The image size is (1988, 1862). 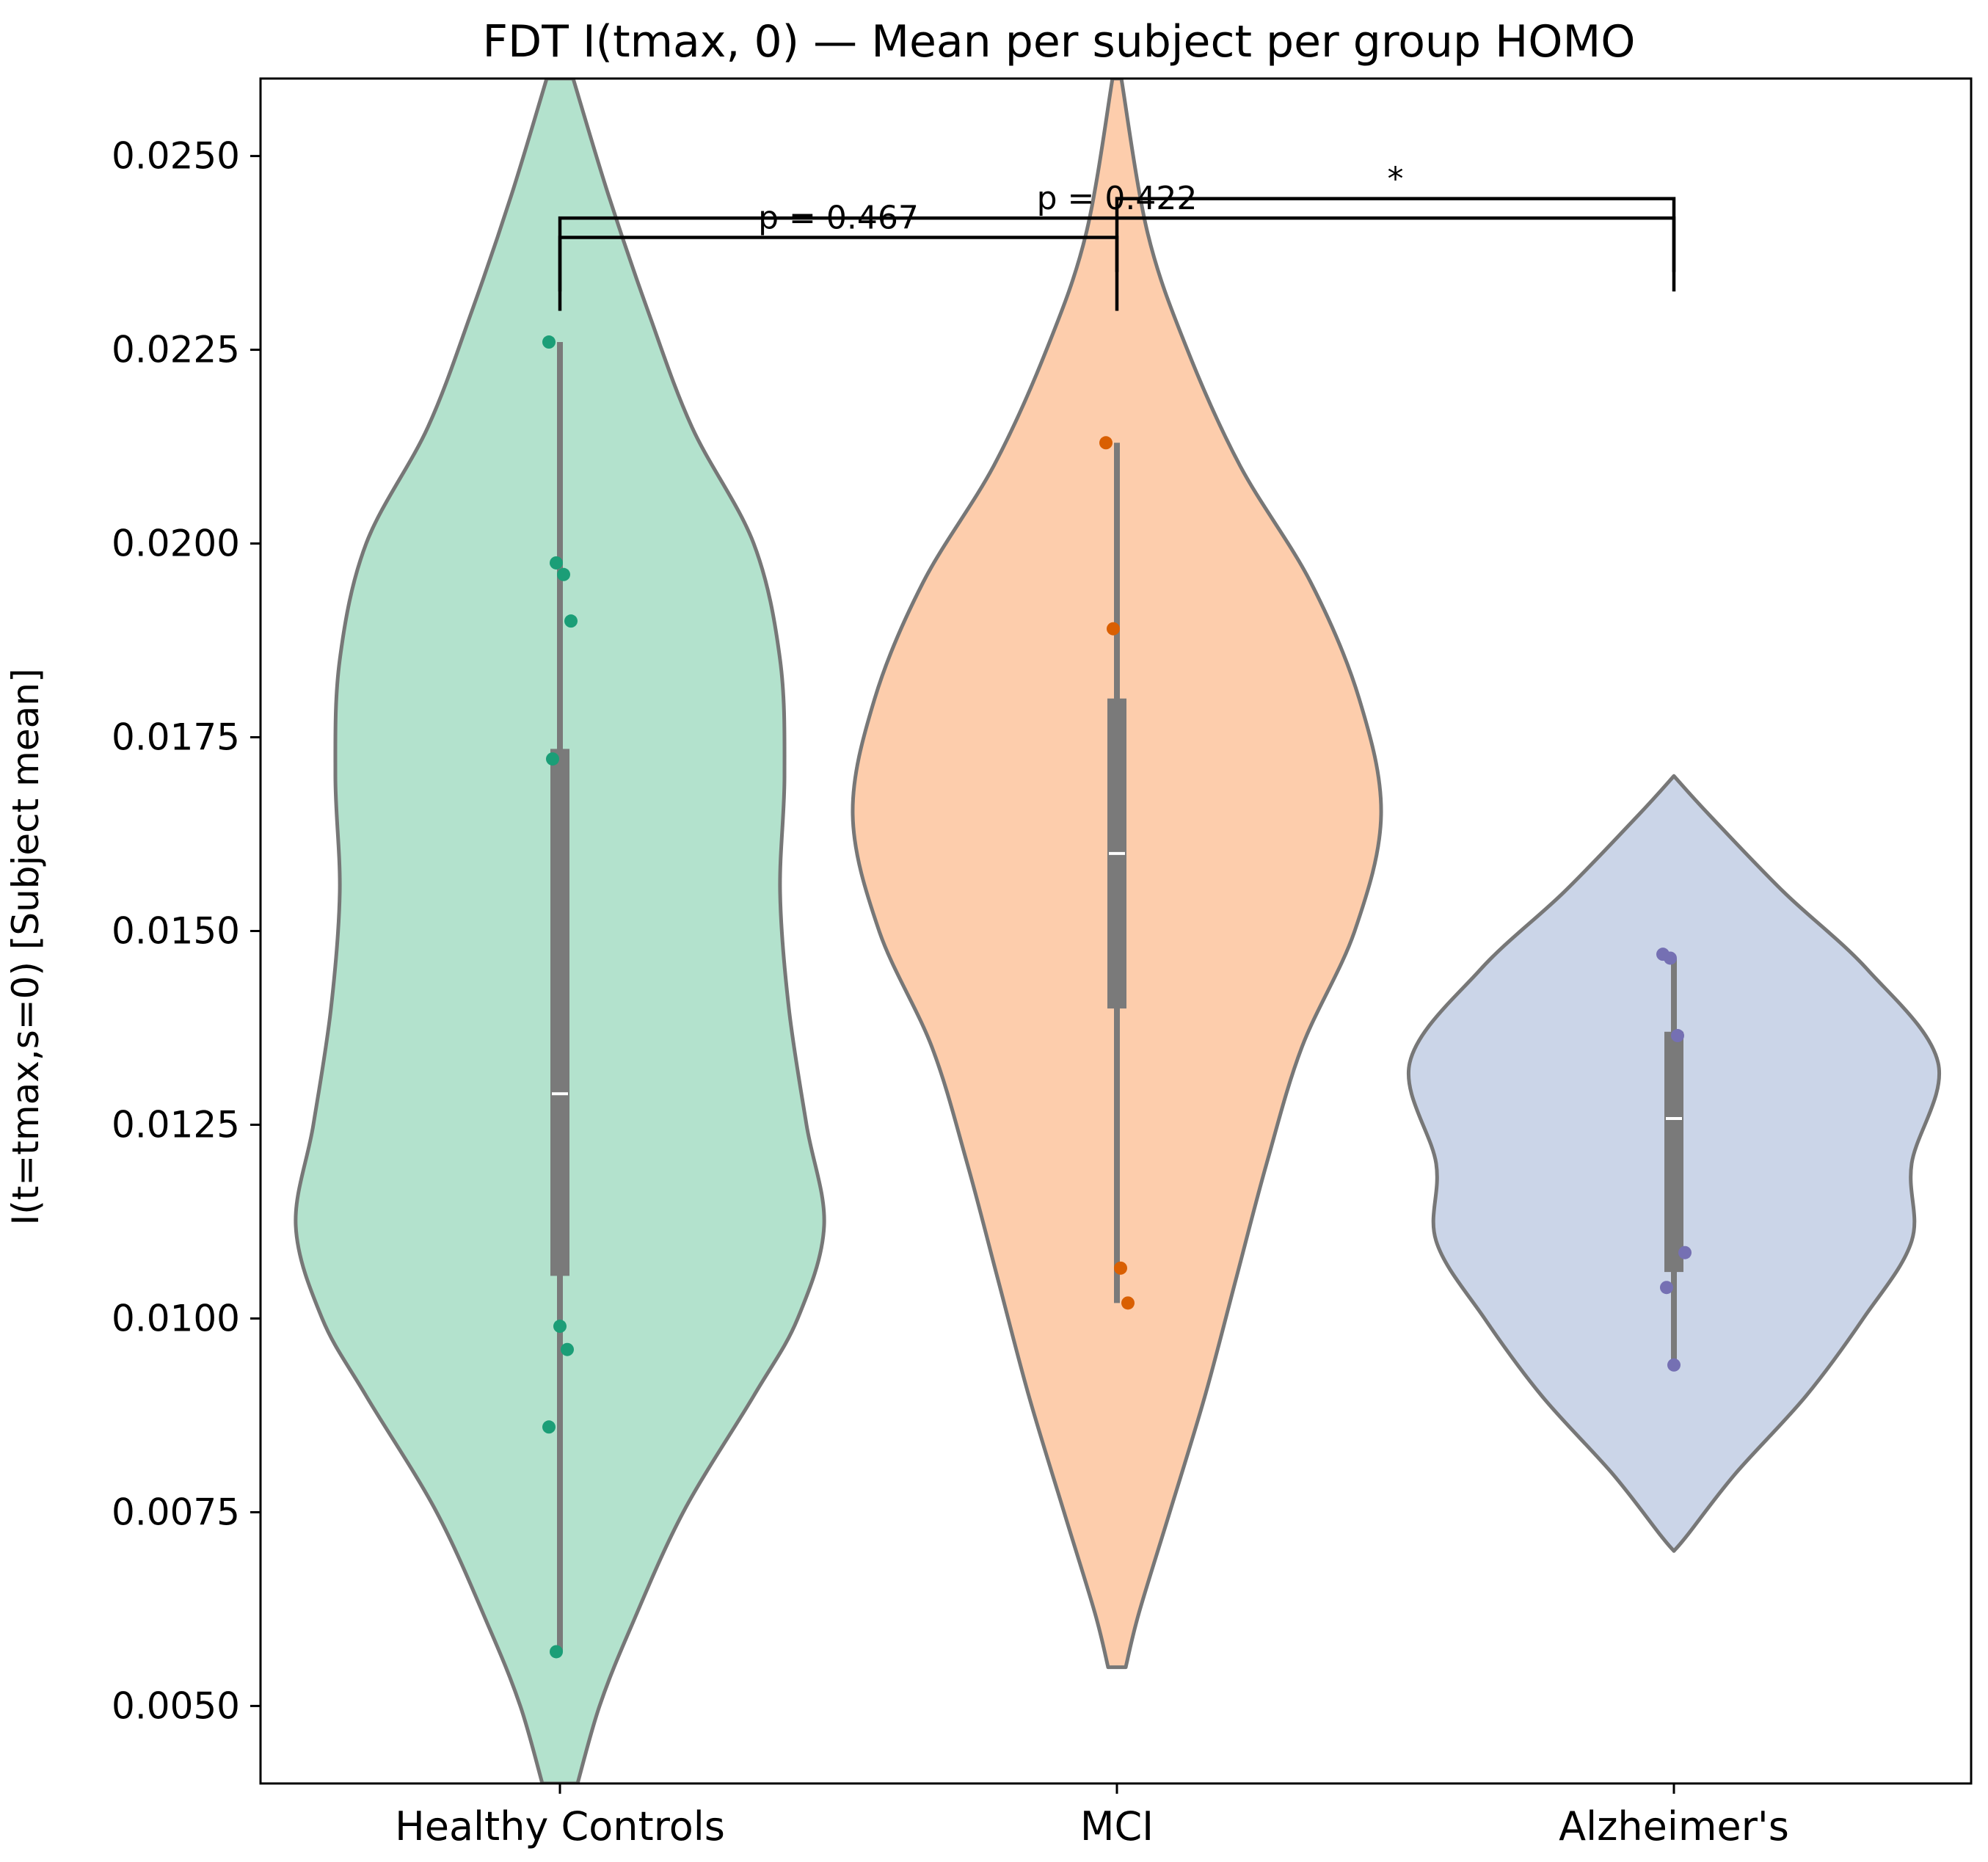 I want to click on y-tick-label: 0.0100, so click(x=176, y=1318).